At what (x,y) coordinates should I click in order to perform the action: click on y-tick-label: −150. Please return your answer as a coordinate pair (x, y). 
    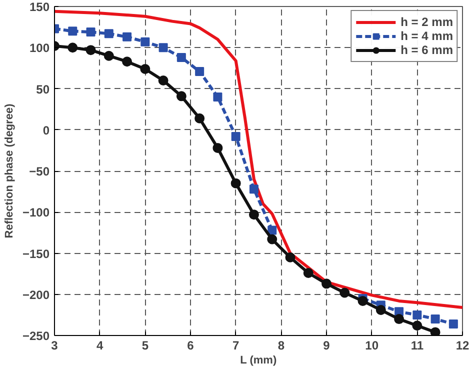
    Looking at the image, I should click on (36, 253).